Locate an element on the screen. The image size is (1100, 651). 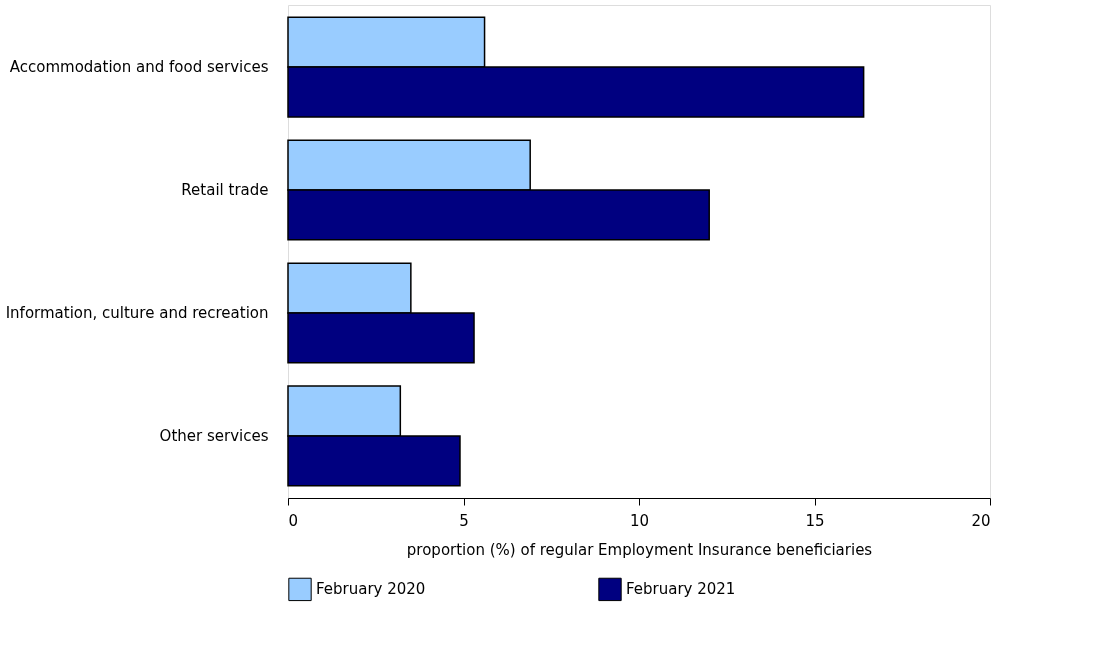
y-tick-label: Retail trade is located at coordinates (225, 190).